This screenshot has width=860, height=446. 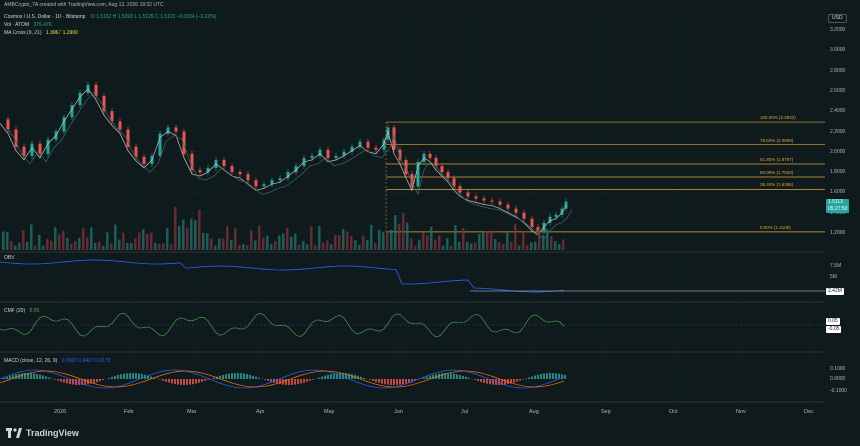 I want to click on volume-legend: Vol · ATOM 376.47K, so click(x=28, y=25).